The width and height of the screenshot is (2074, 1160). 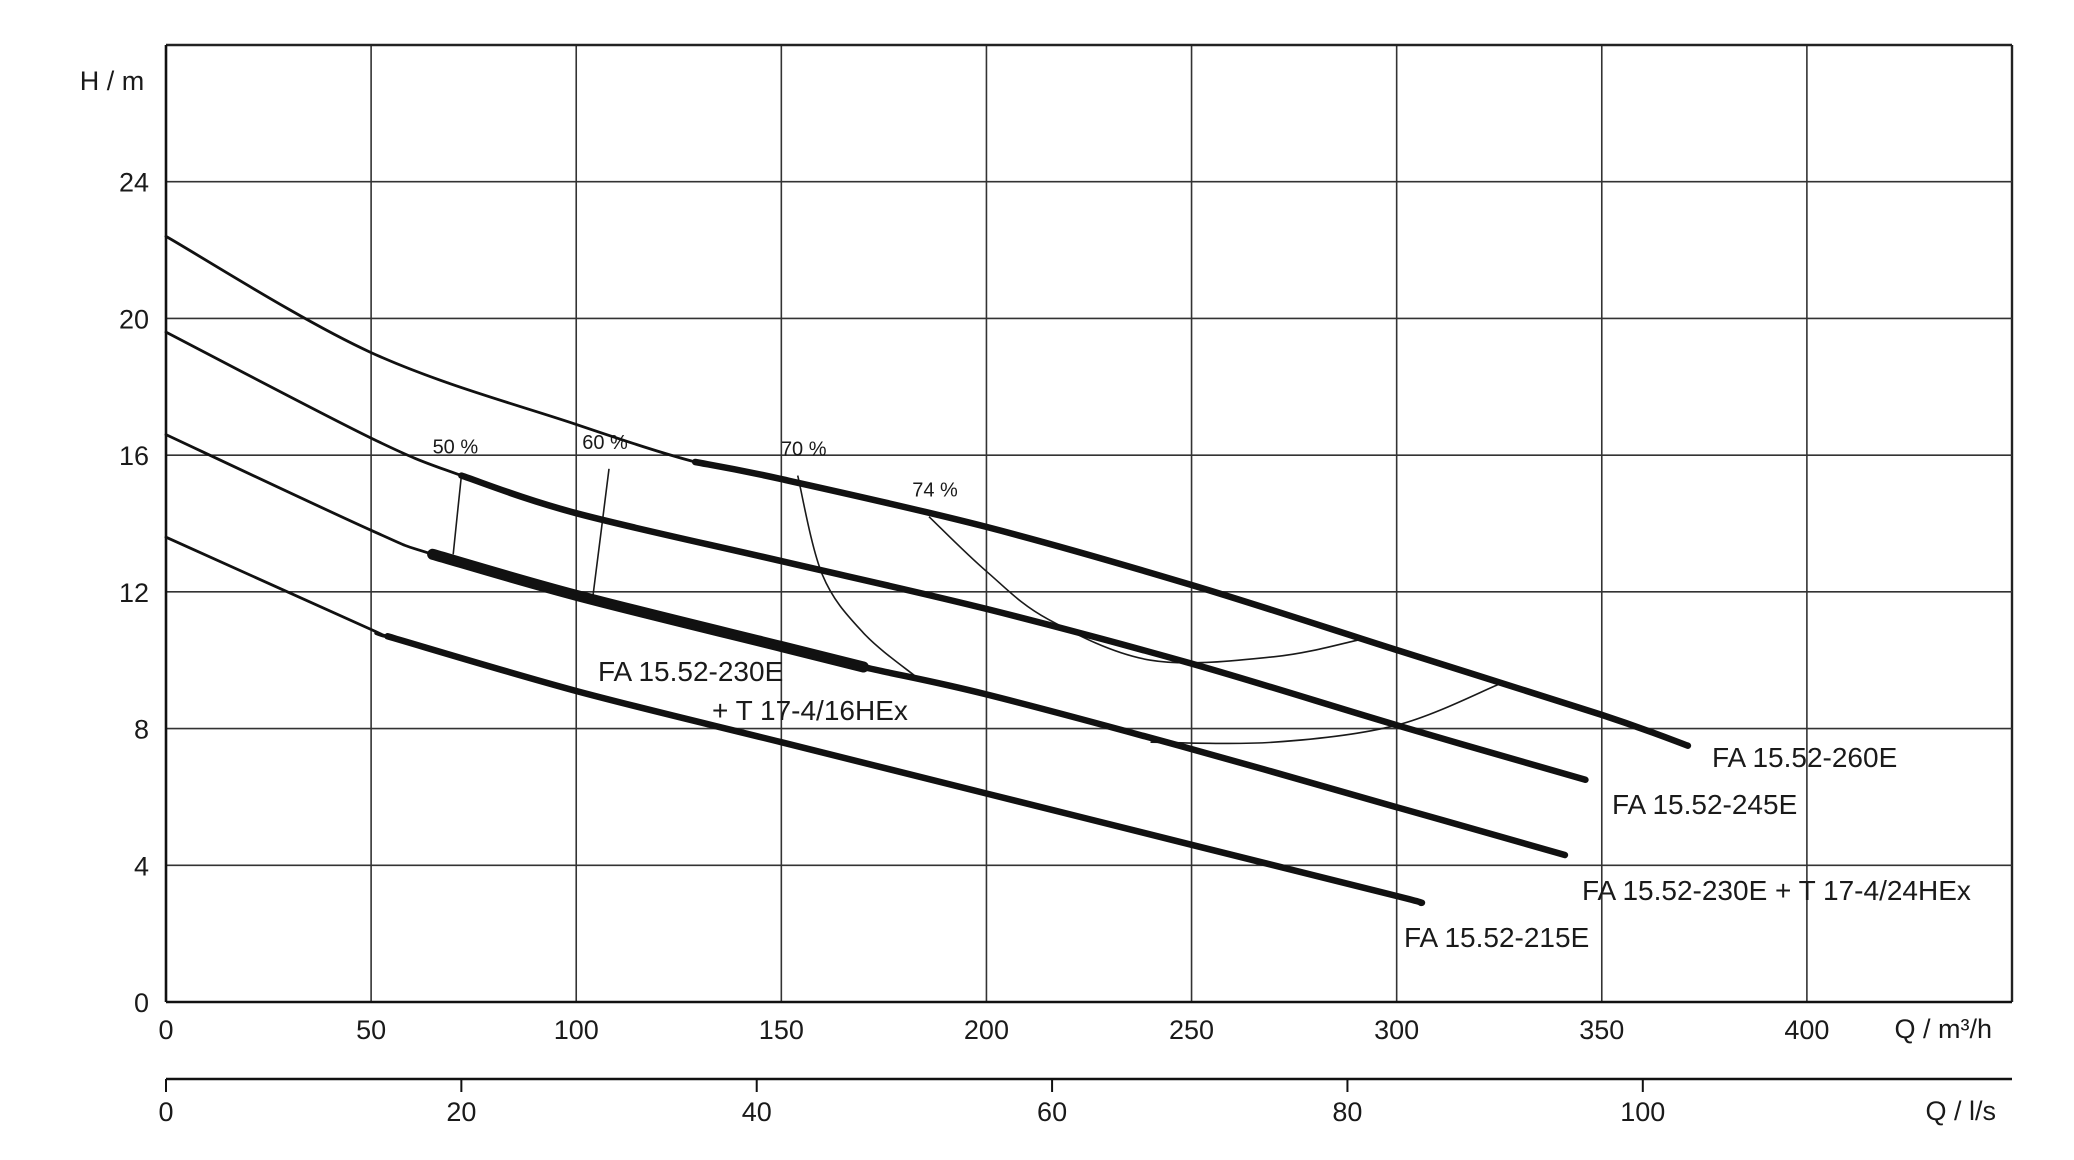 I want to click on curve-operating-range-fa-15-52-260e, so click(x=1191, y=603).